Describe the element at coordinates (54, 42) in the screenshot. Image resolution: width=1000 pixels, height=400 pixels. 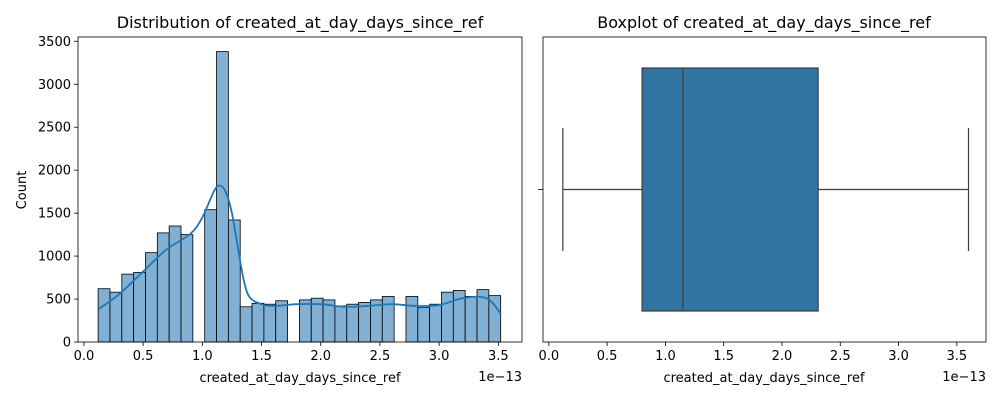
I see `histogram-y-tick-label: 3500` at that location.